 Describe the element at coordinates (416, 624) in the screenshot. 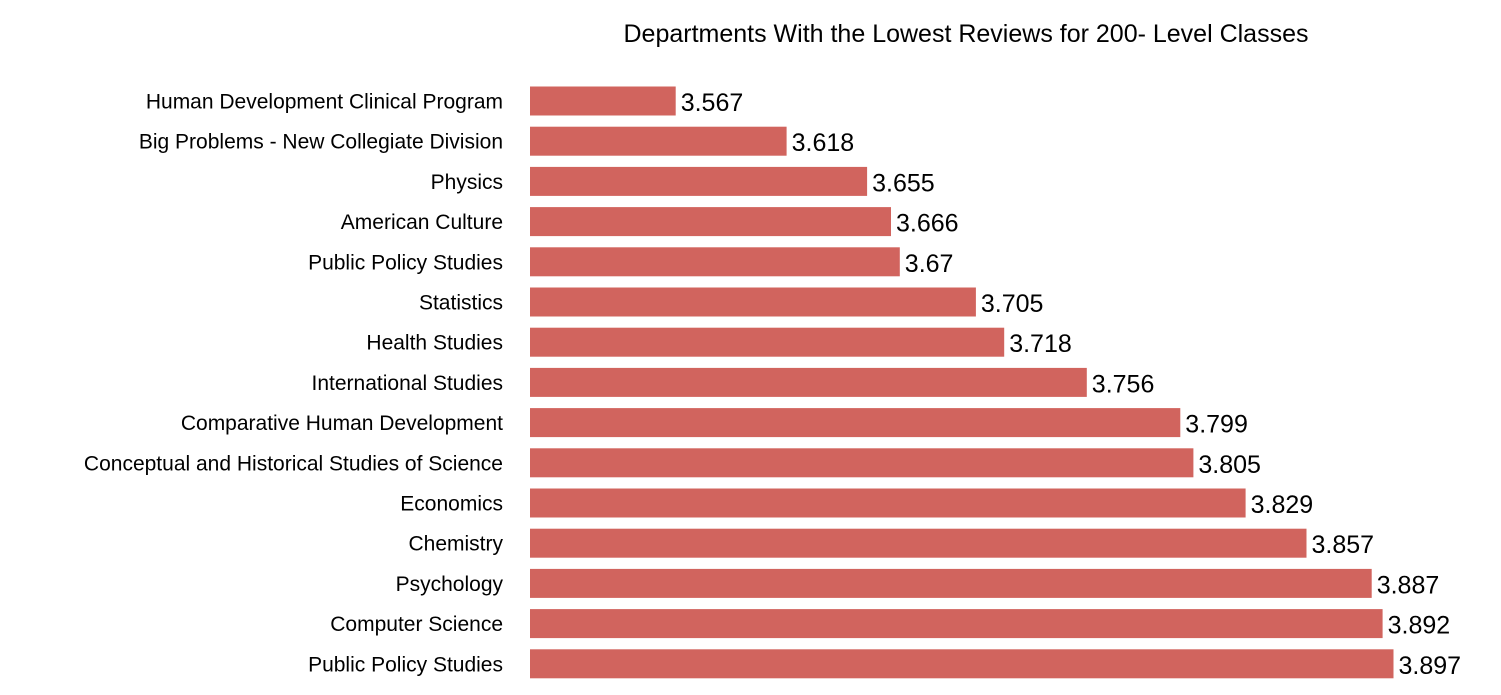

I see `category-label: Computer Science` at that location.